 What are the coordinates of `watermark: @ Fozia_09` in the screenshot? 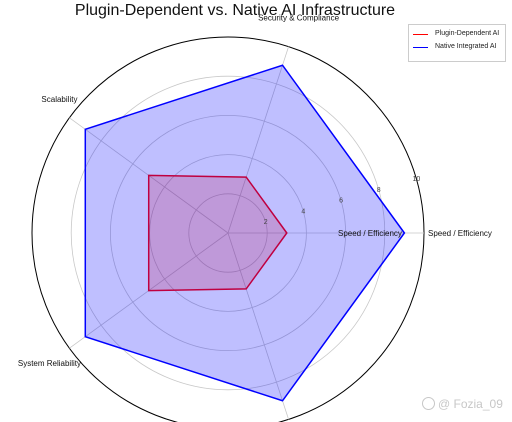 It's located at (462, 404).